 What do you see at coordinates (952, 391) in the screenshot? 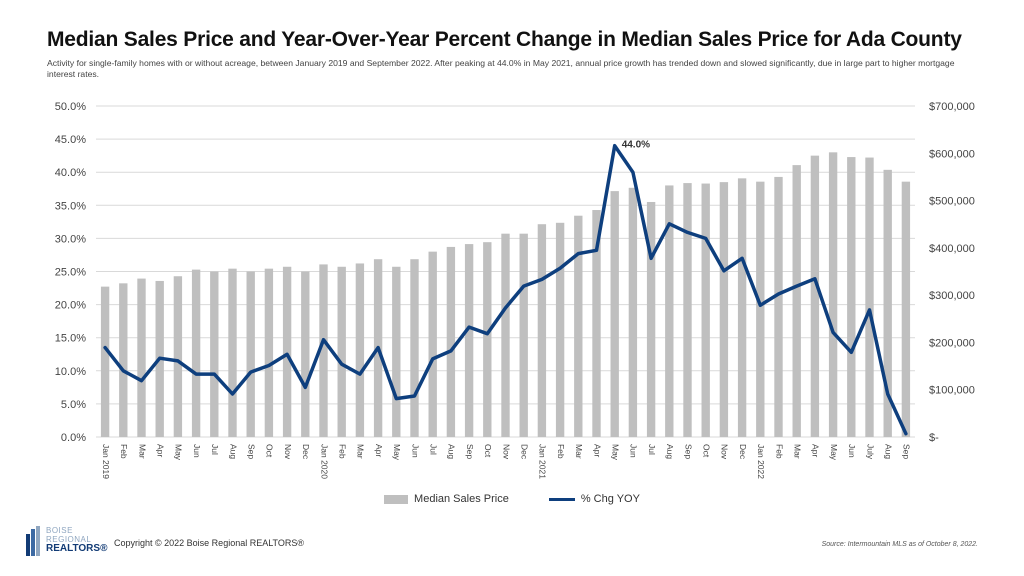
I see `y-right-tick-label: $100,000` at bounding box center [952, 391].